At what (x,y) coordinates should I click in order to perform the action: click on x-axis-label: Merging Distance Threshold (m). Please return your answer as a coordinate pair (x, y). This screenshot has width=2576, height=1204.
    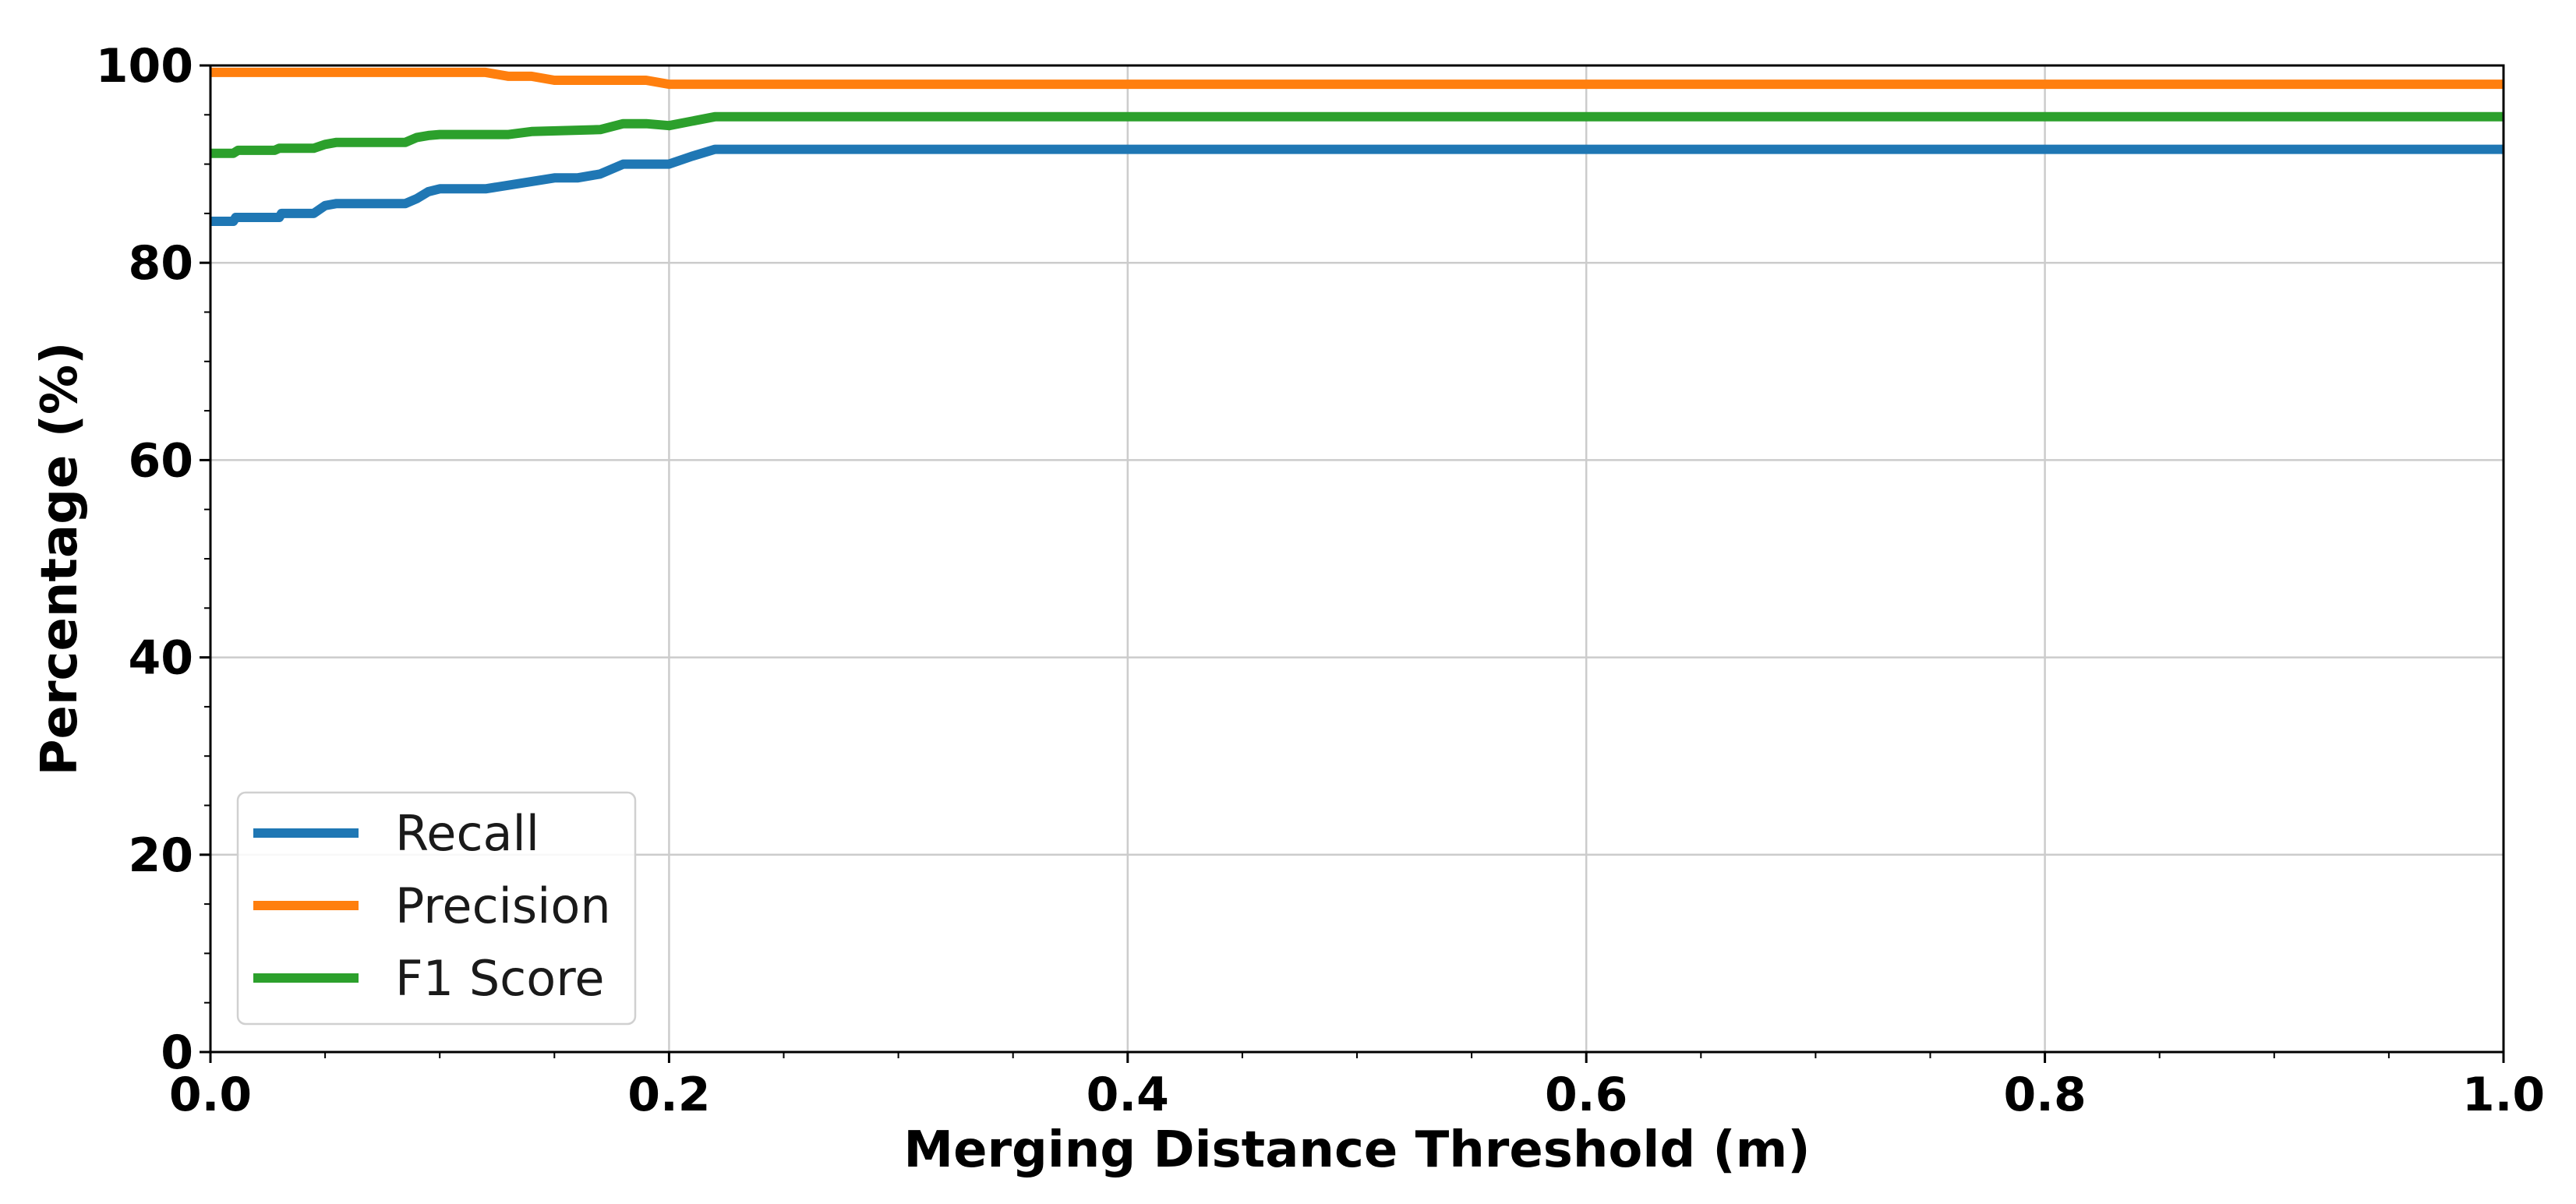
    Looking at the image, I should click on (1356, 1150).